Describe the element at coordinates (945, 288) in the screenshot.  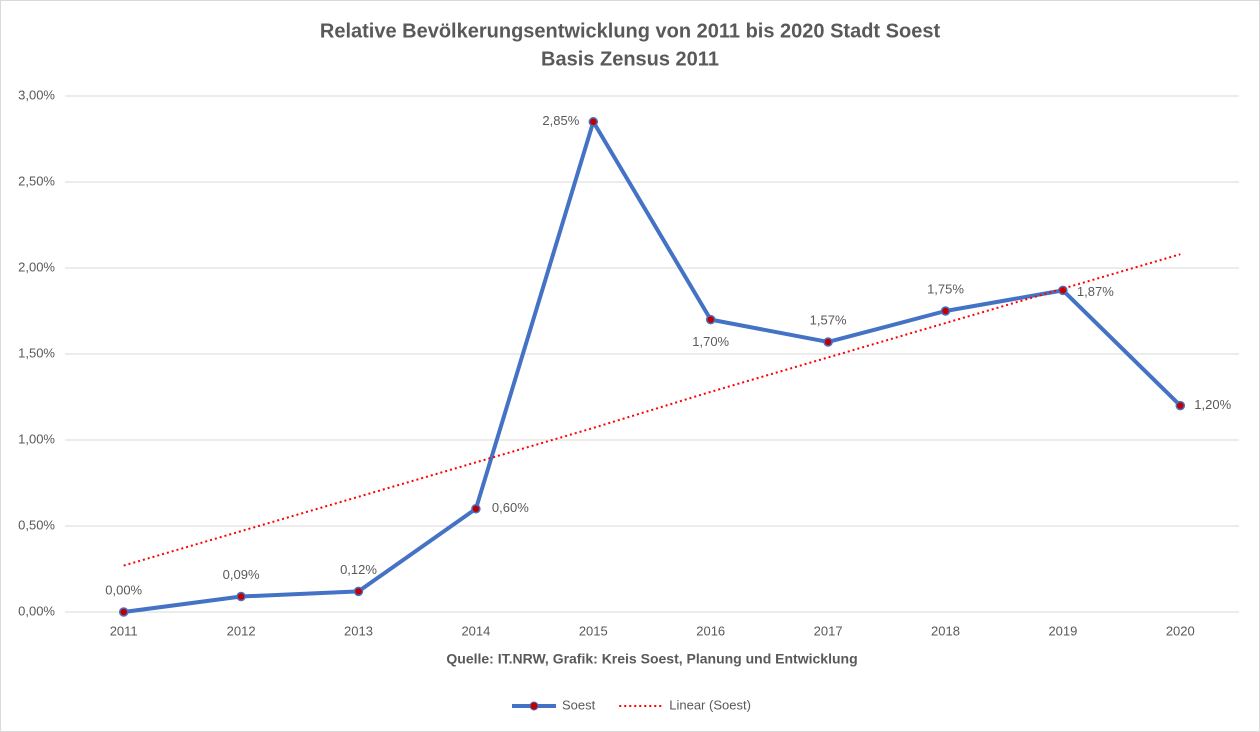
I see `data-label: 1,75%` at that location.